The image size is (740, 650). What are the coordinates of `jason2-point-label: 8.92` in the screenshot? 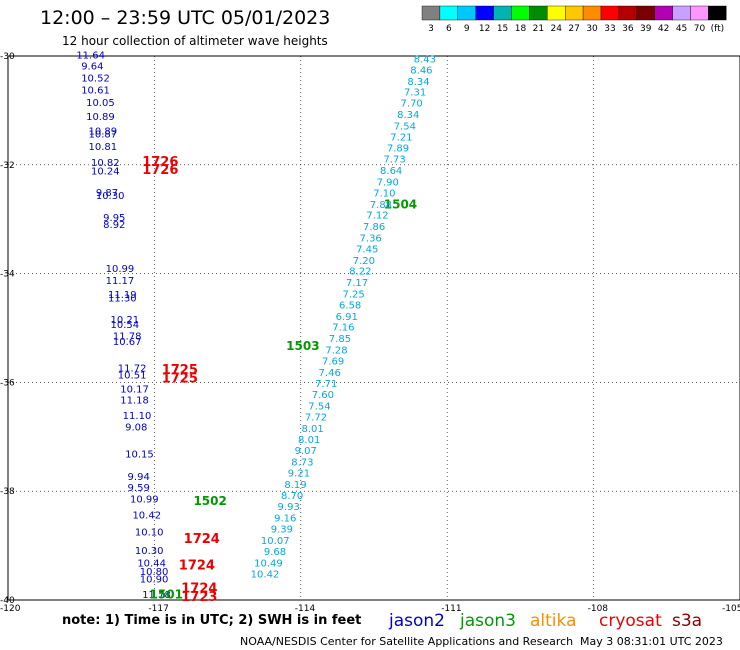 It's located at (114, 225).